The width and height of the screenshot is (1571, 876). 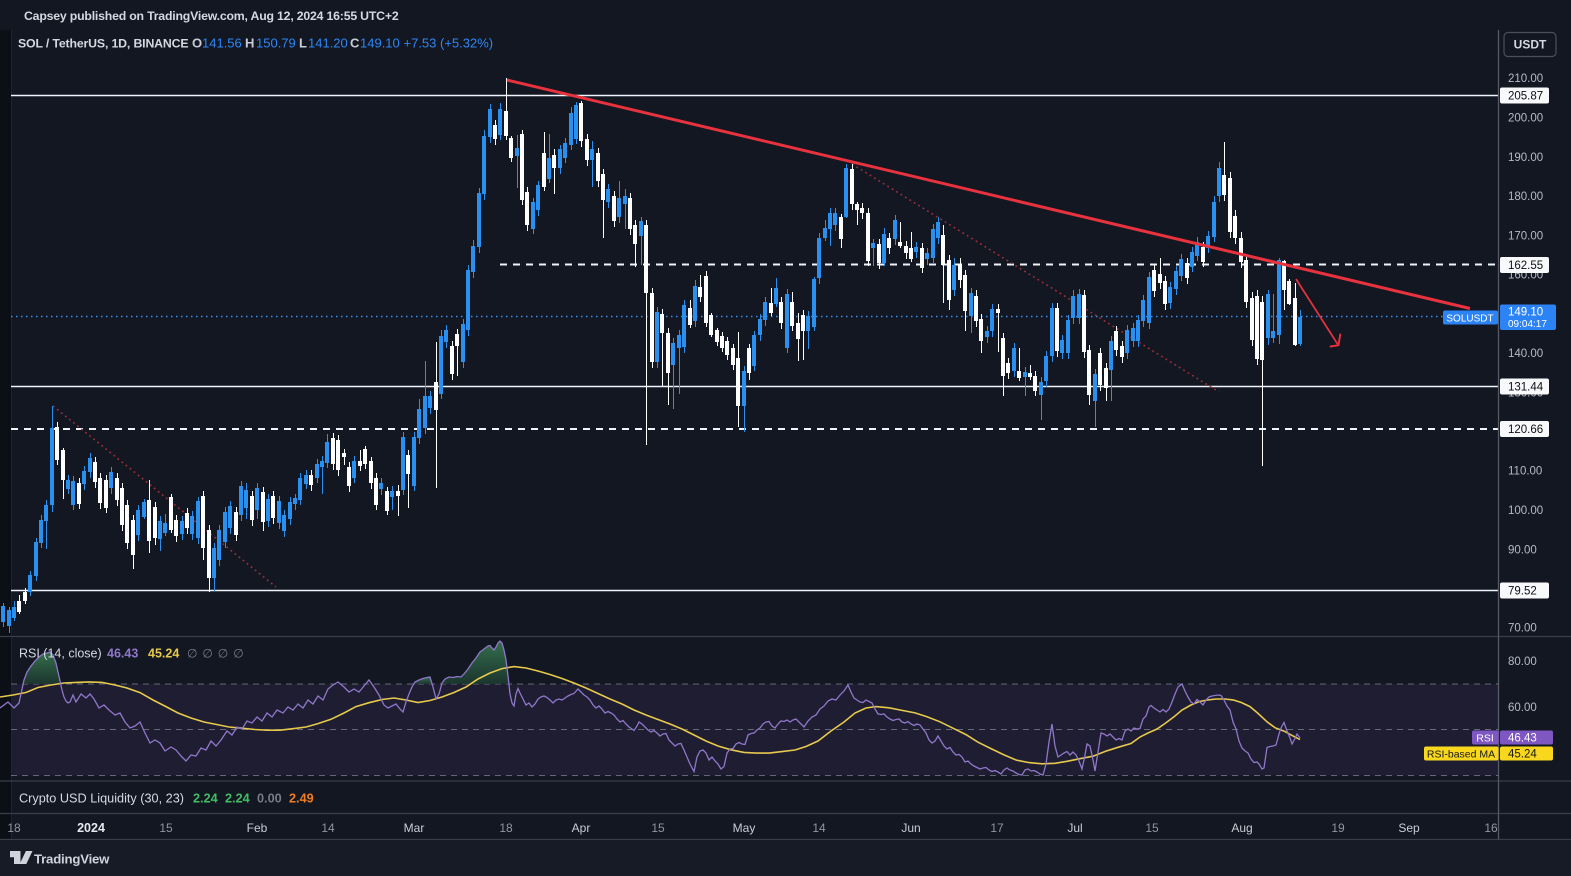 What do you see at coordinates (1491, 828) in the screenshot?
I see `svg-text: 16` at bounding box center [1491, 828].